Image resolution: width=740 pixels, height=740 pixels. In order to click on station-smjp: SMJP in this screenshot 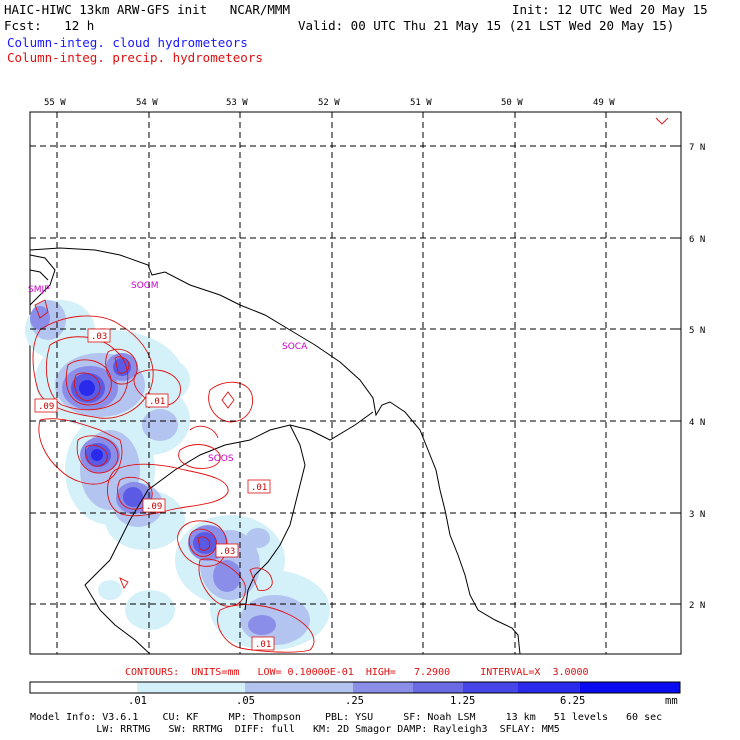, I will do `click(39, 290)`.